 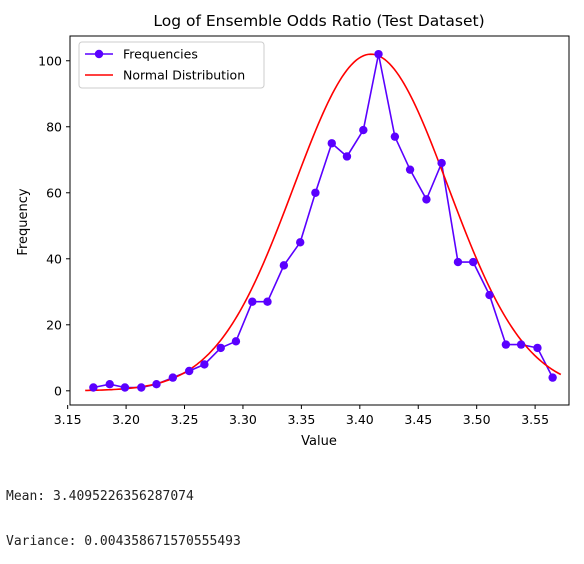 What do you see at coordinates (50, 60) in the screenshot?
I see `y-tick-label: 100` at bounding box center [50, 60].